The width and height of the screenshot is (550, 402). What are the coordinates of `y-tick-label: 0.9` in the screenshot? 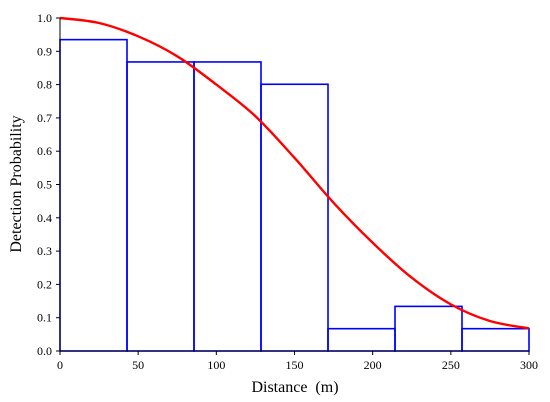 It's located at (44, 51).